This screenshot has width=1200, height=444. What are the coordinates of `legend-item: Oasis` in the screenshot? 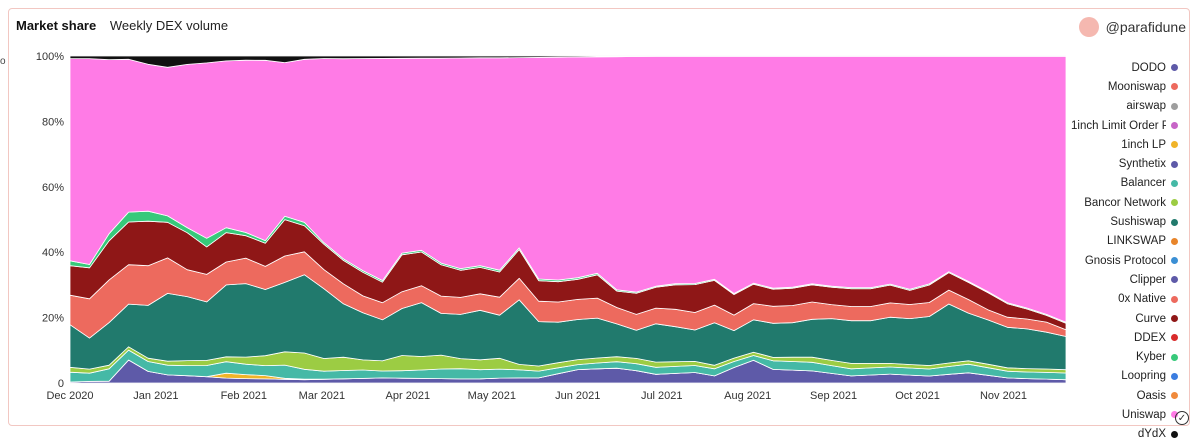 It's located at (1124, 395).